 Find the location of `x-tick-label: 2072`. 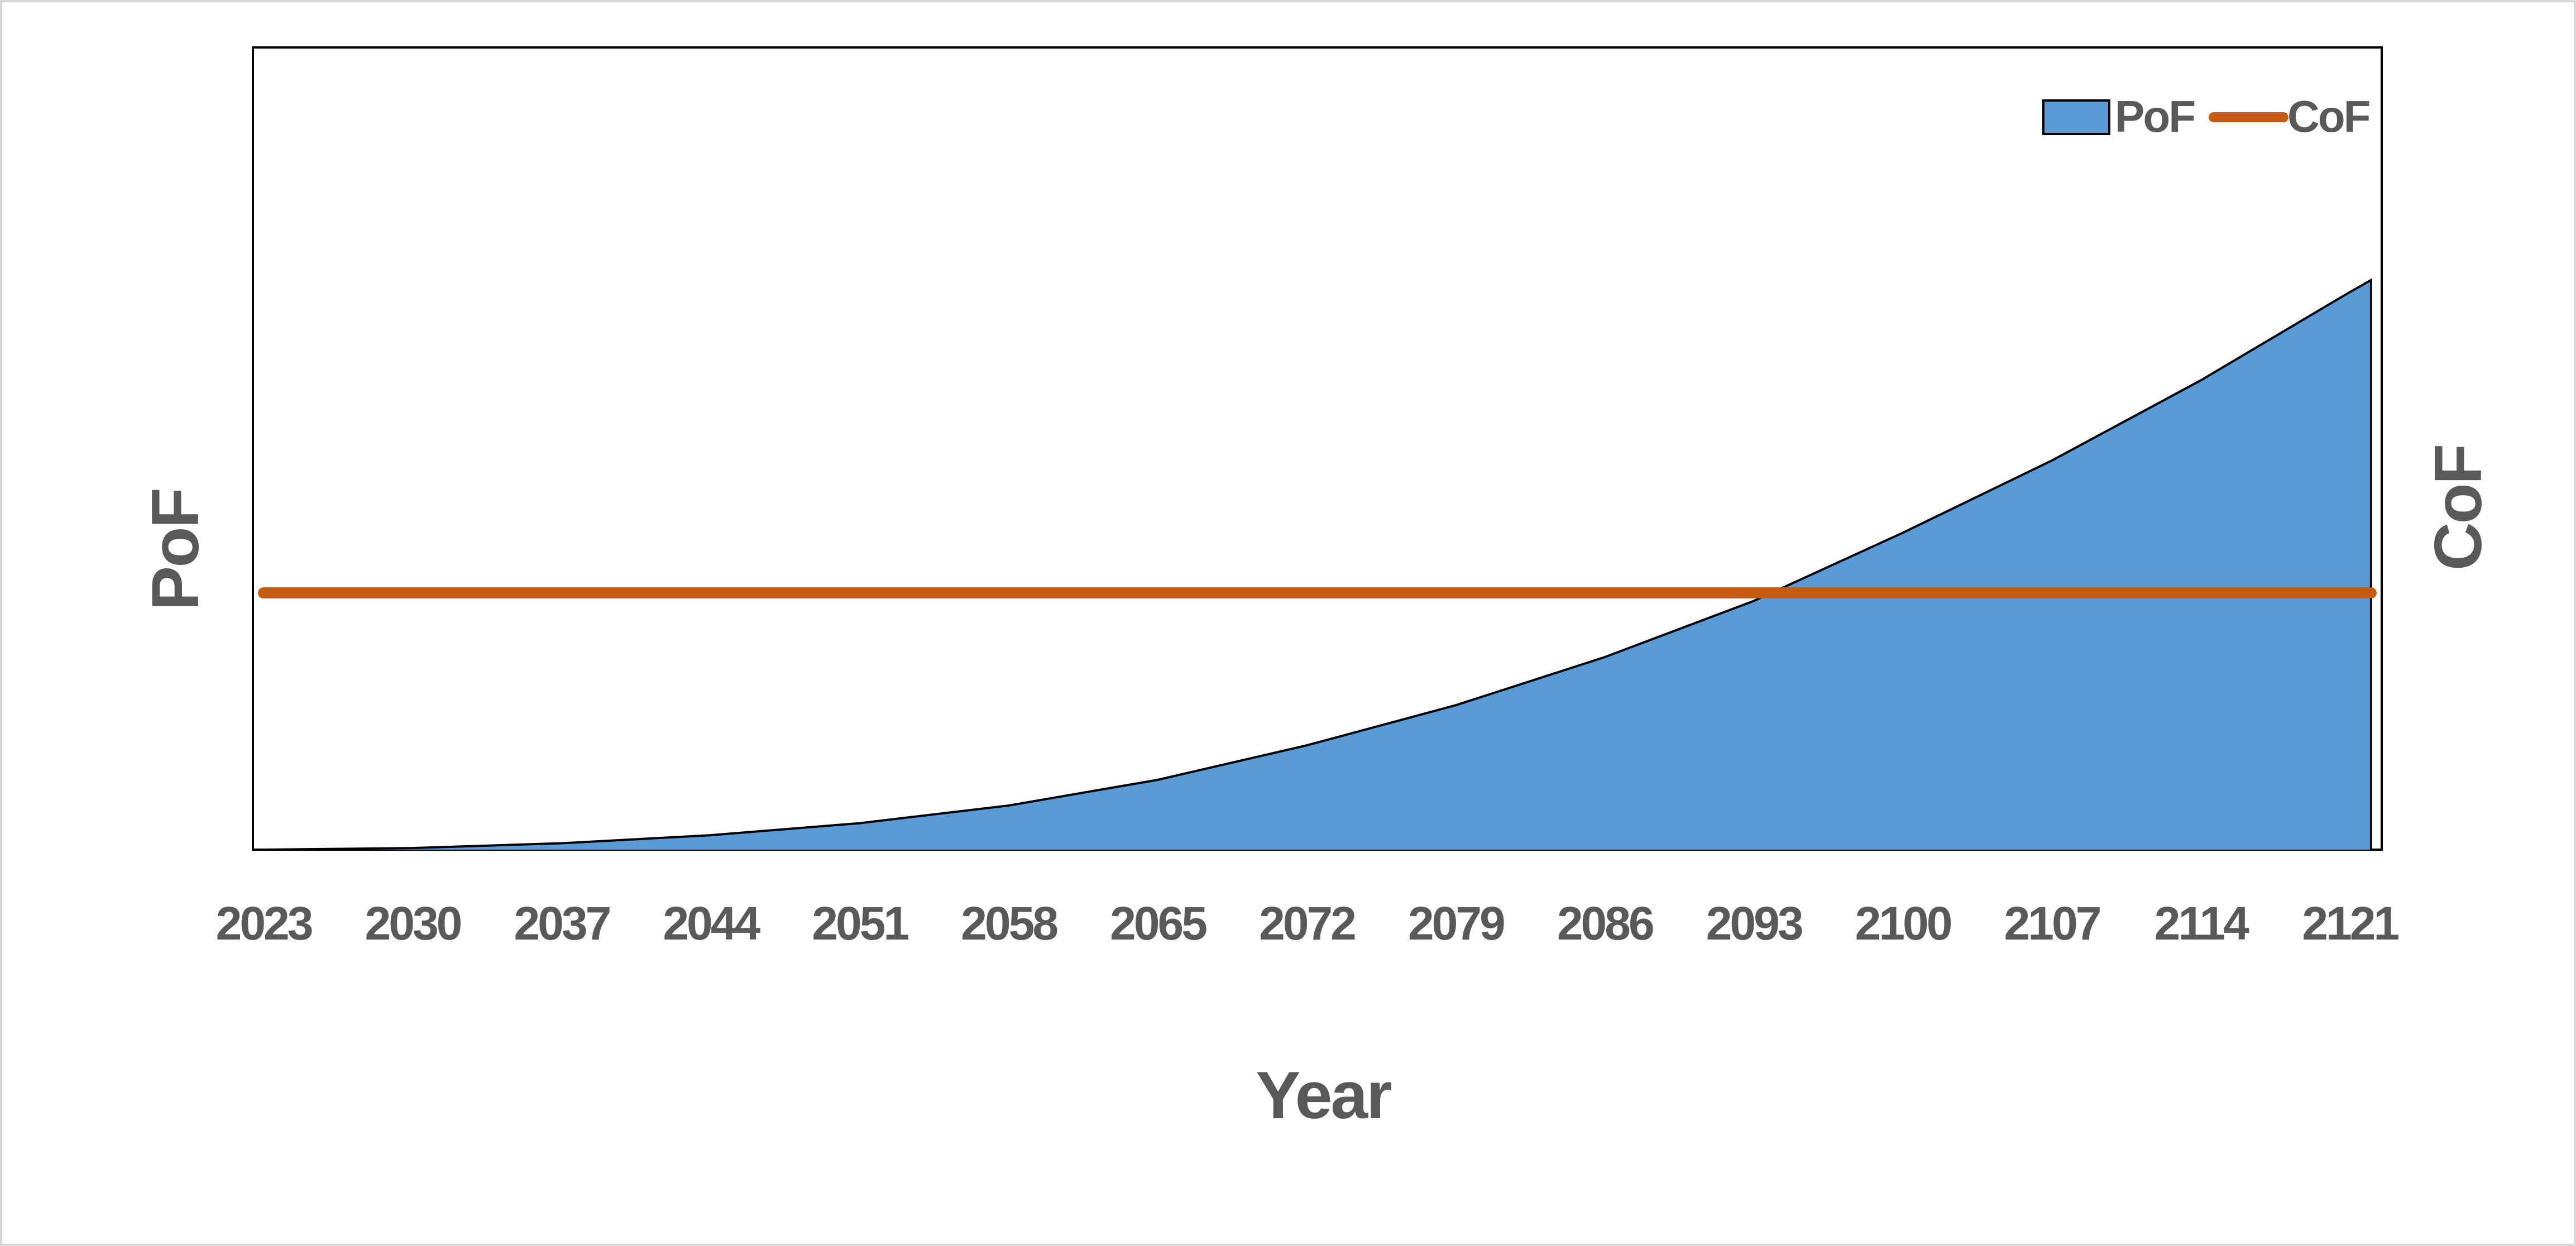

x-tick-label: 2072 is located at coordinates (1307, 923).